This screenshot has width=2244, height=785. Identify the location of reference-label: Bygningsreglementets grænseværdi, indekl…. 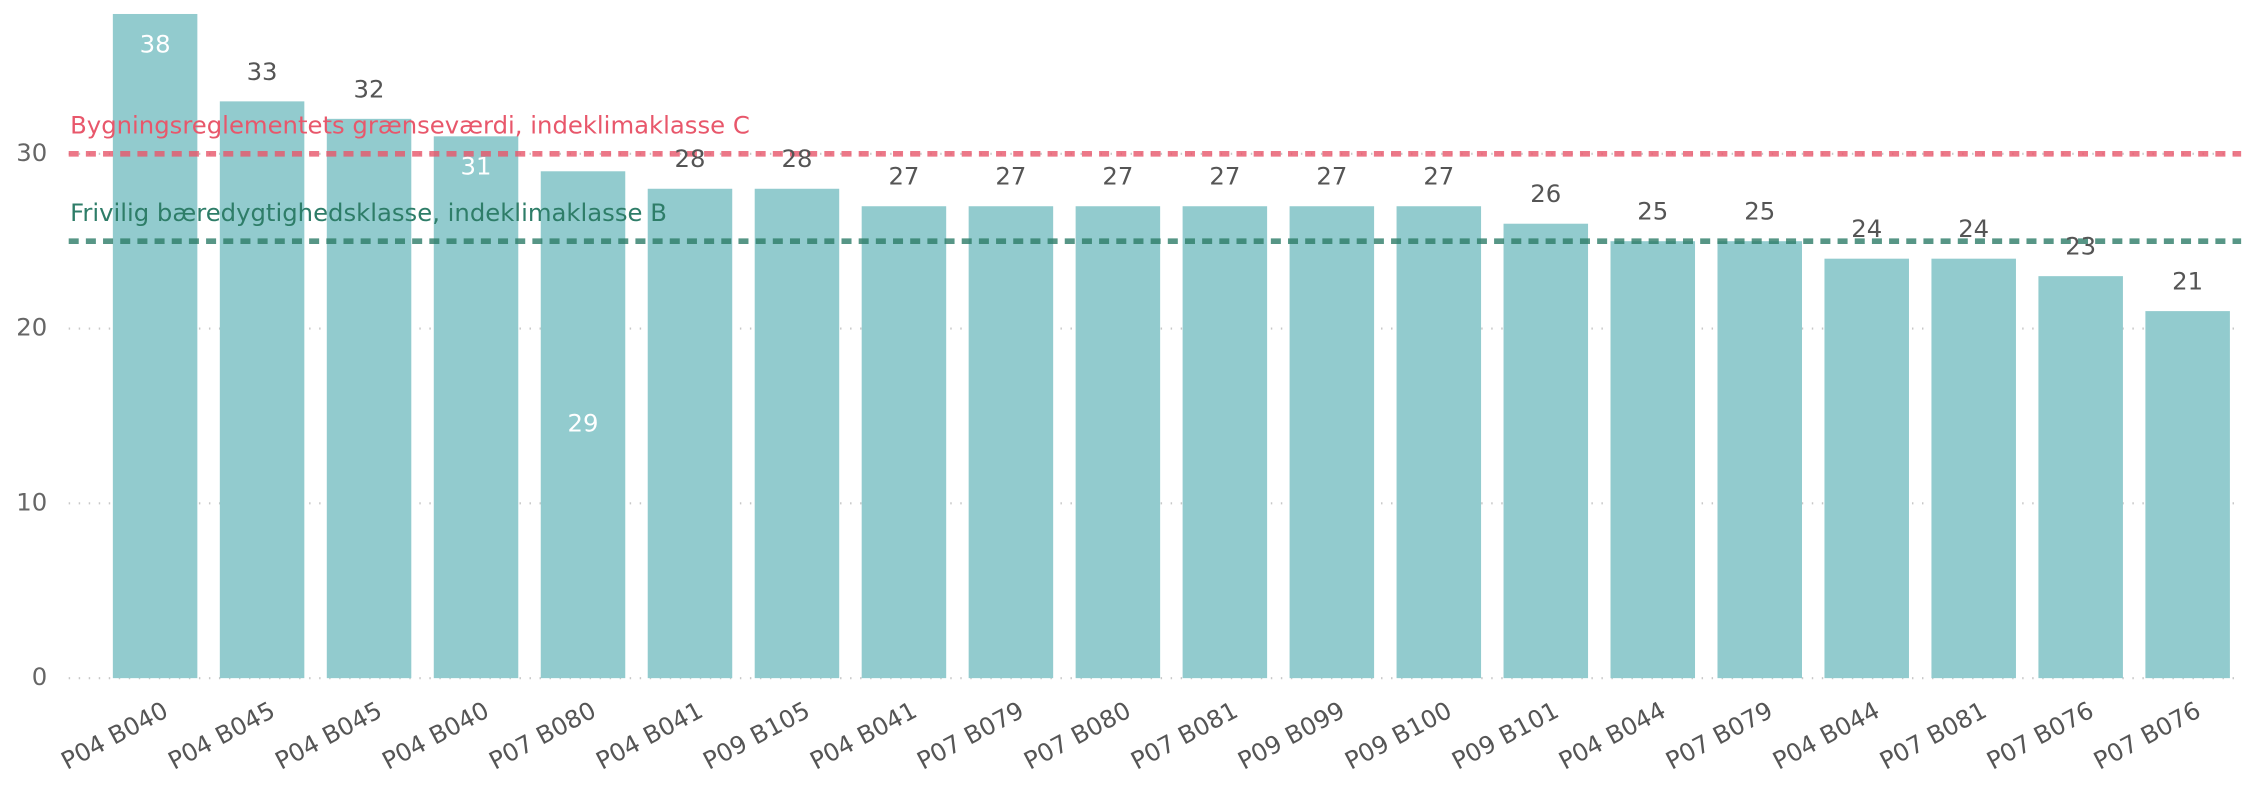
(410, 125).